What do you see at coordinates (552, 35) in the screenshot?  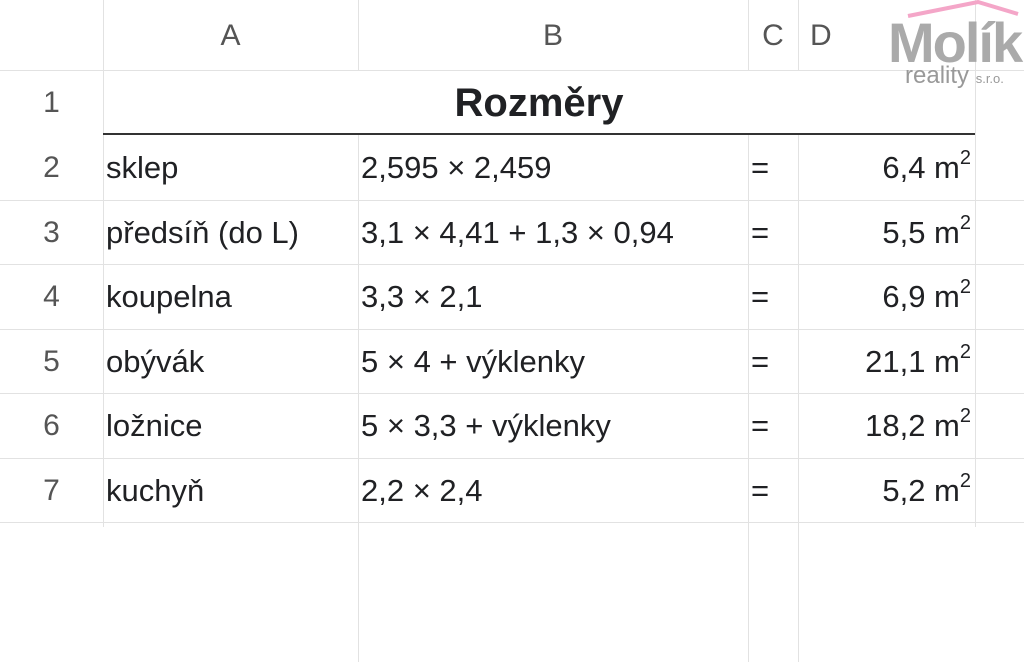 I see `column-header-b: B` at bounding box center [552, 35].